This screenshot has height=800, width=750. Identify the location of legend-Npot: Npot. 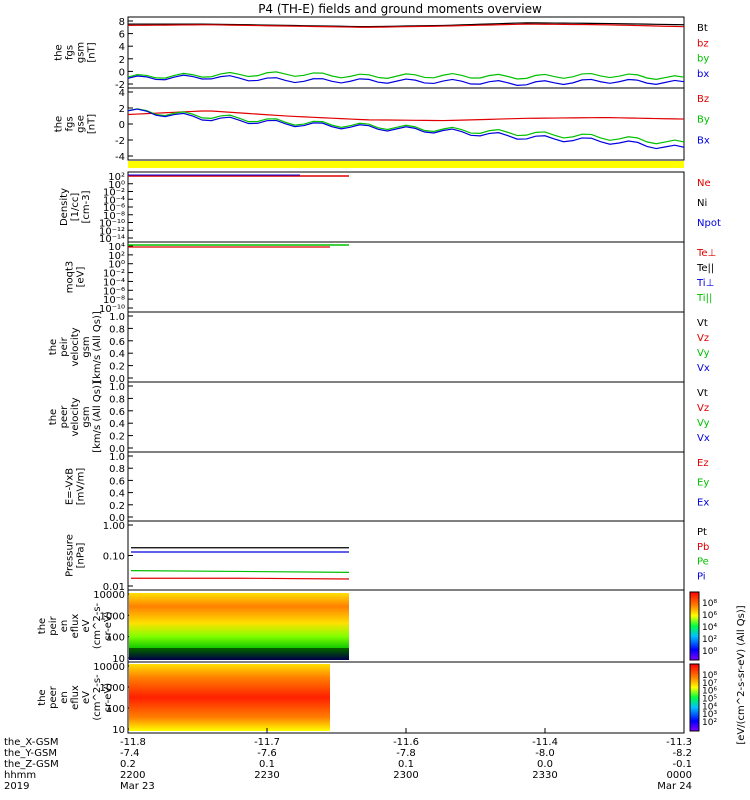
(709, 223).